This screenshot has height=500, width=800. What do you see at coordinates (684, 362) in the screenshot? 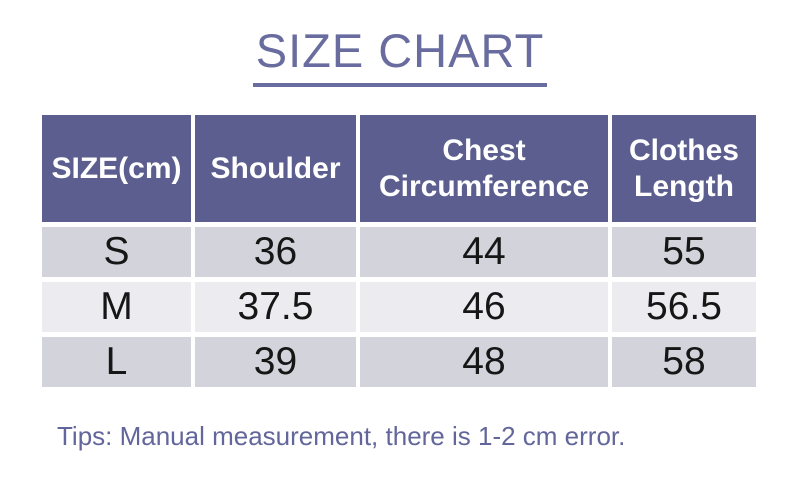
I see `cell-length: 58` at bounding box center [684, 362].